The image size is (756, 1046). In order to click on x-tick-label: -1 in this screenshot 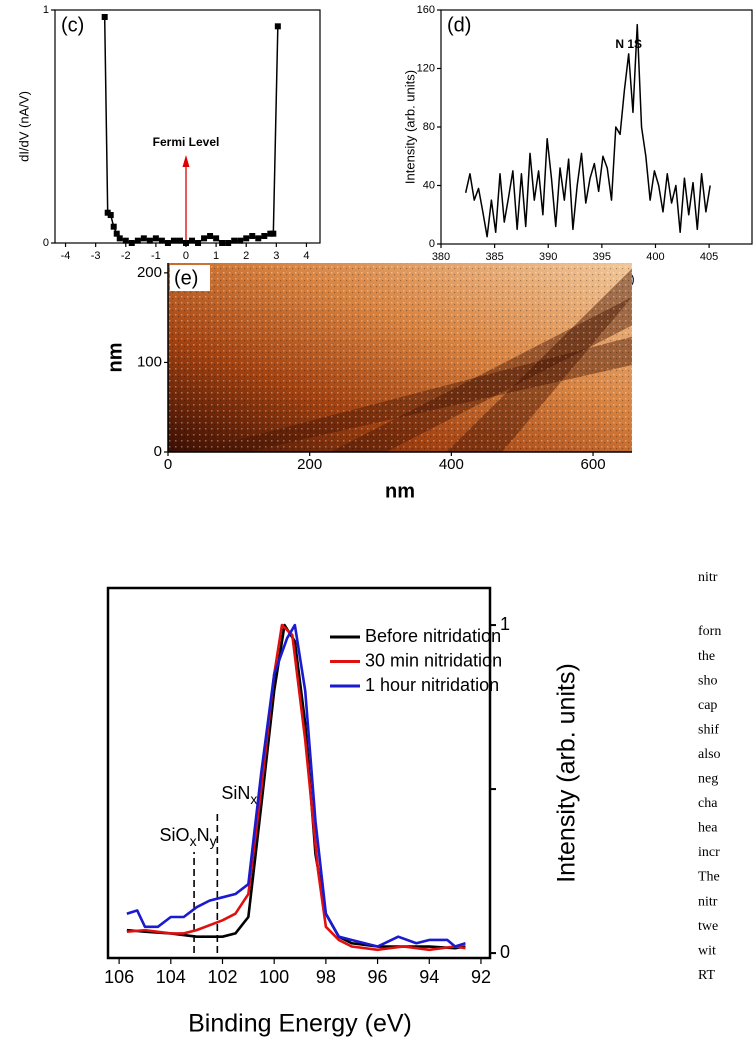, I will do `click(156, 256)`.